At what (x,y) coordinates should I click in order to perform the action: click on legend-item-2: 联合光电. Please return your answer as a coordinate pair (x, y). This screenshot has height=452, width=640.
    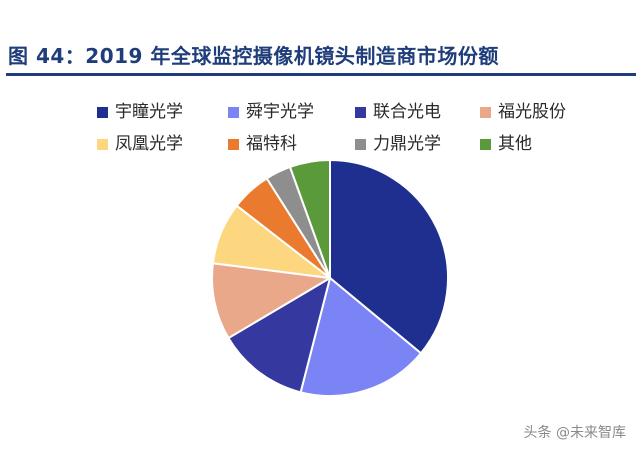
    Looking at the image, I should click on (398, 112).